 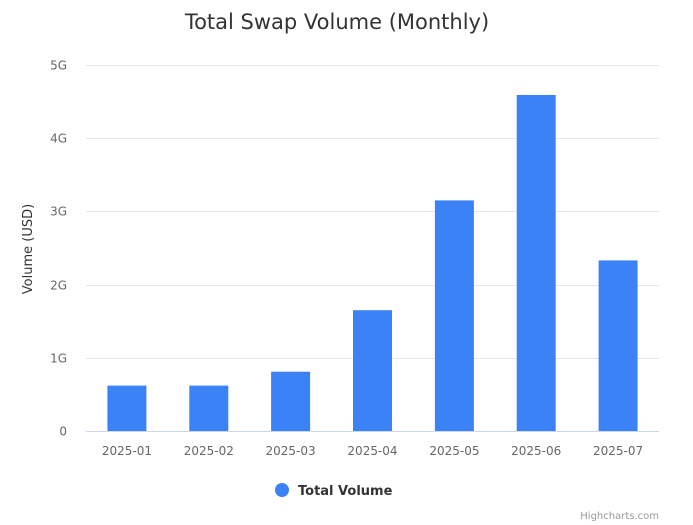 What do you see at coordinates (536, 451) in the screenshot?
I see `x-tick-label: 2025-06` at bounding box center [536, 451].